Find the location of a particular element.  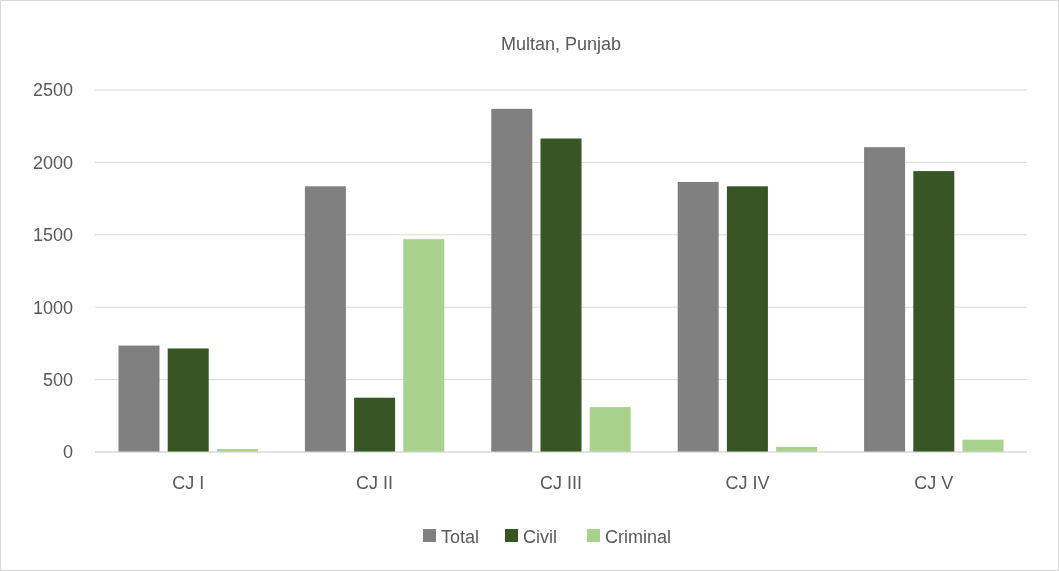

x-tick-label: CJ IV is located at coordinates (747, 483).